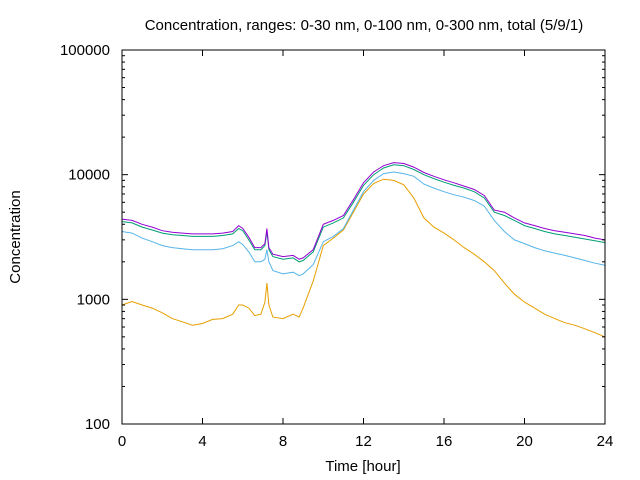 This screenshot has width=640, height=480. What do you see at coordinates (97, 424) in the screenshot?
I see `y-tick-label: 100` at bounding box center [97, 424].